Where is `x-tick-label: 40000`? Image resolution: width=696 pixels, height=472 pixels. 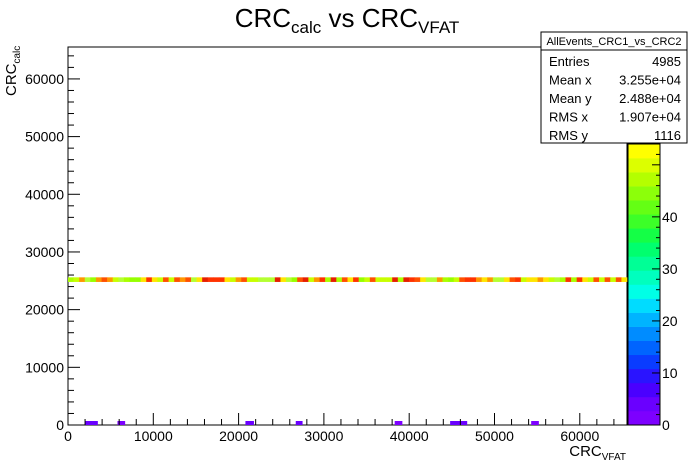 x-tick-label: 40000 is located at coordinates (409, 436).